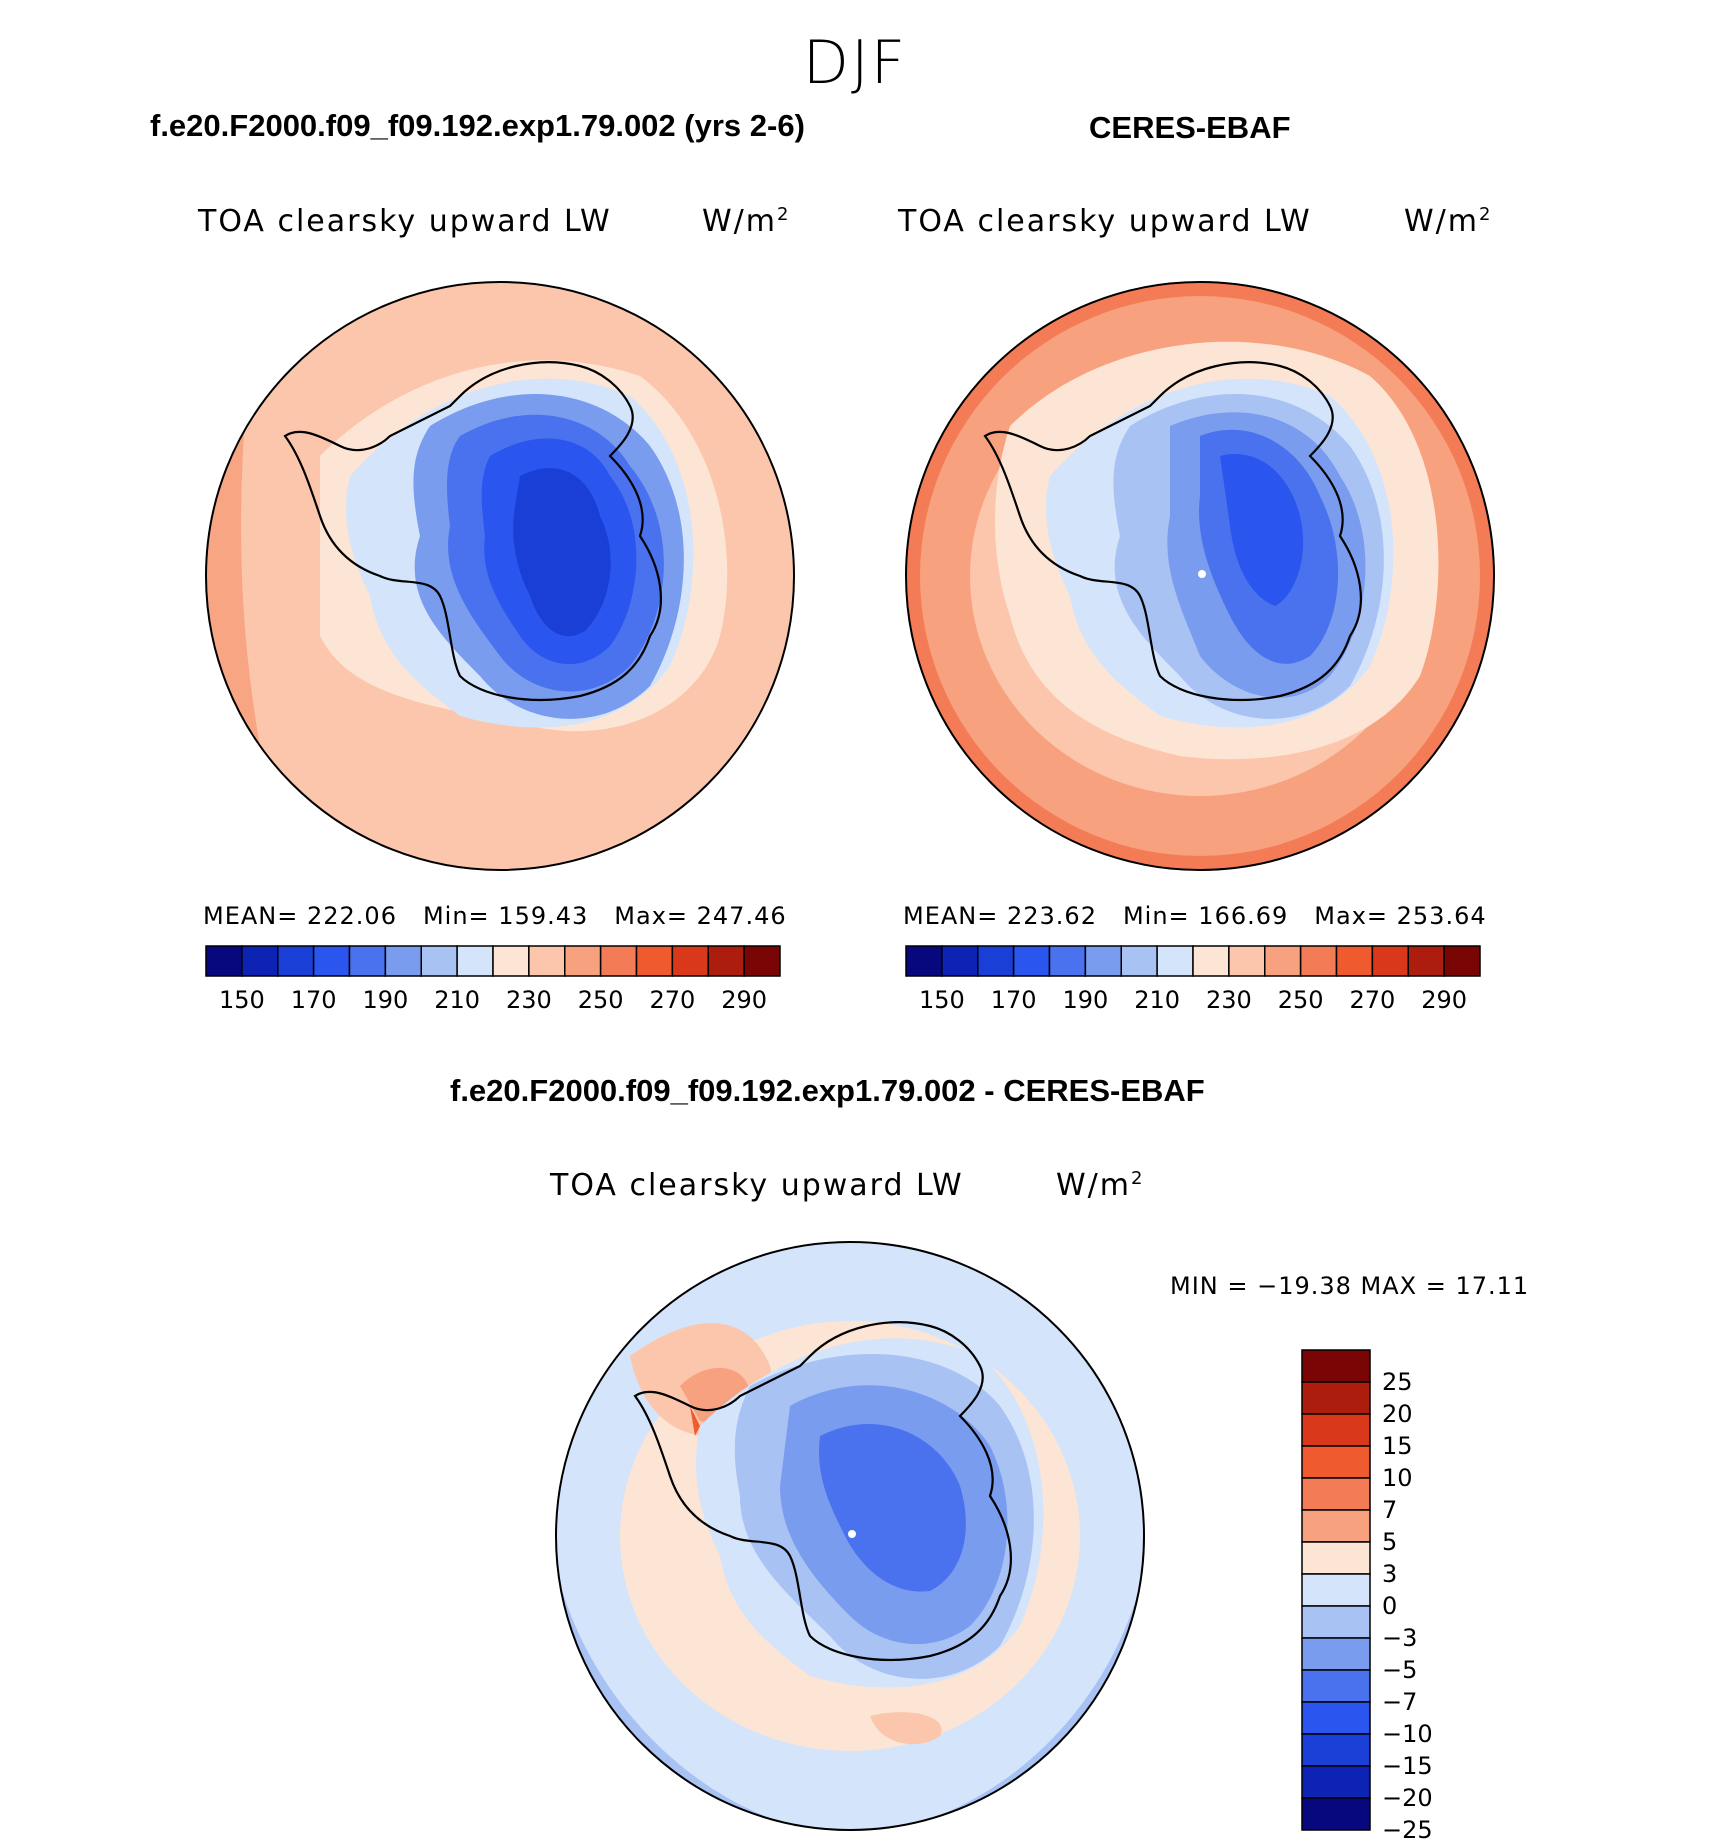  Describe the element at coordinates (241, 1000) in the screenshot. I see `model-colorbar-tick-label: 150` at that location.